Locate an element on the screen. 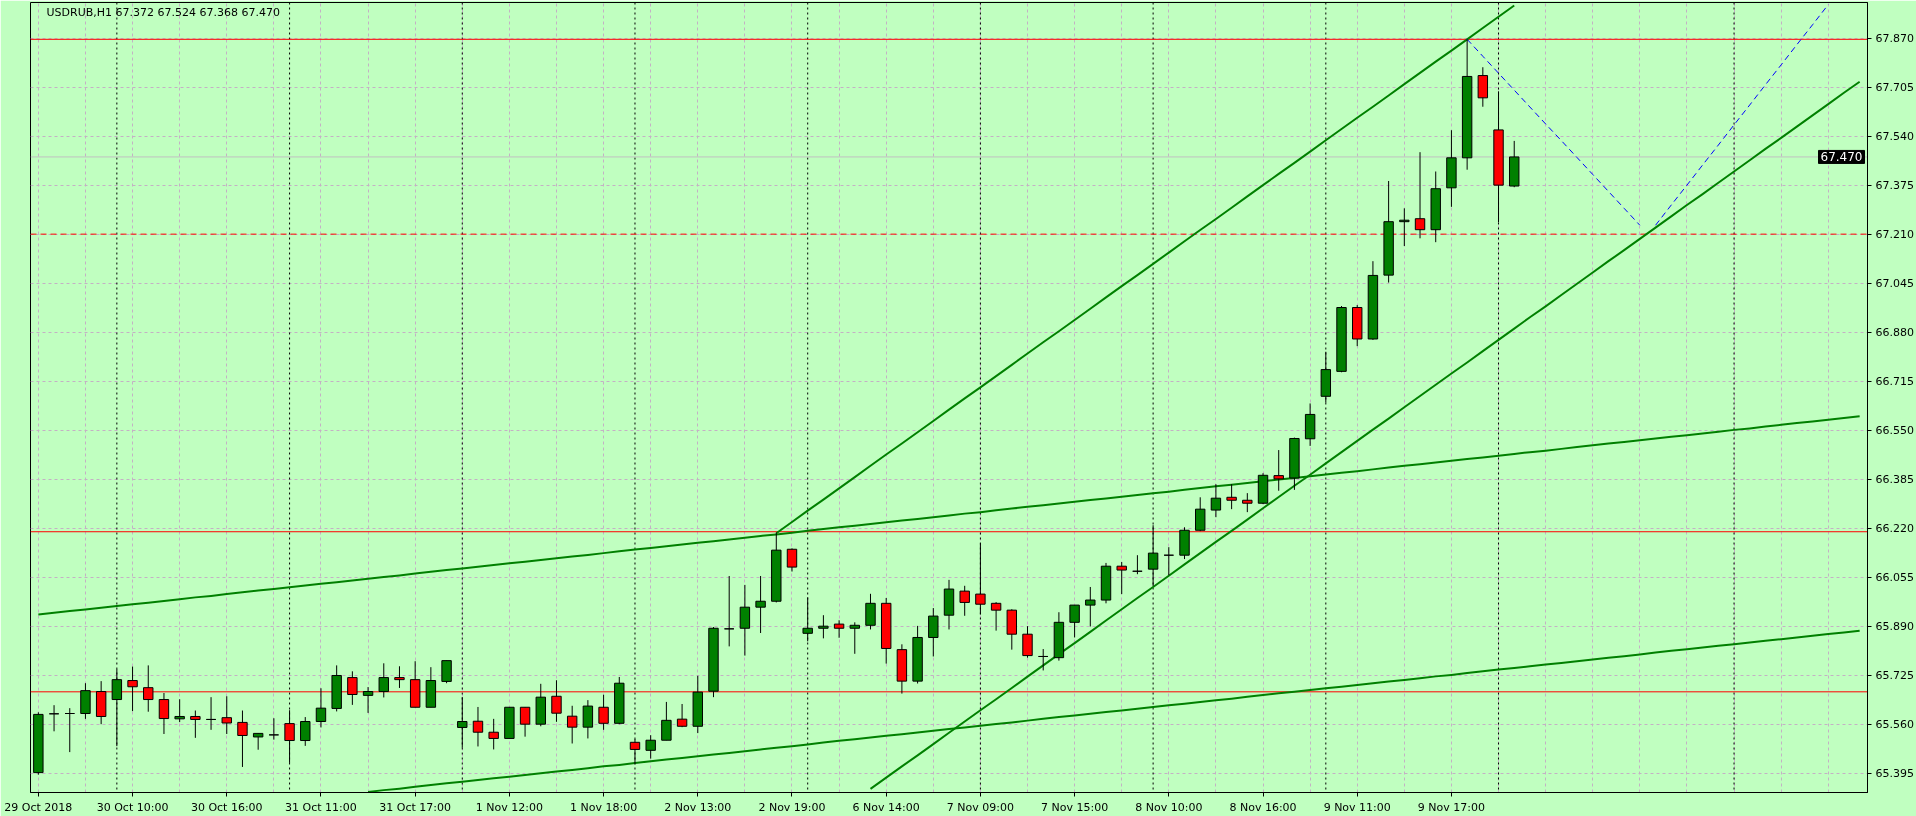 This screenshot has height=816, width=1916. x-tick-label: 1 Nov 12:00 is located at coordinates (509, 807).